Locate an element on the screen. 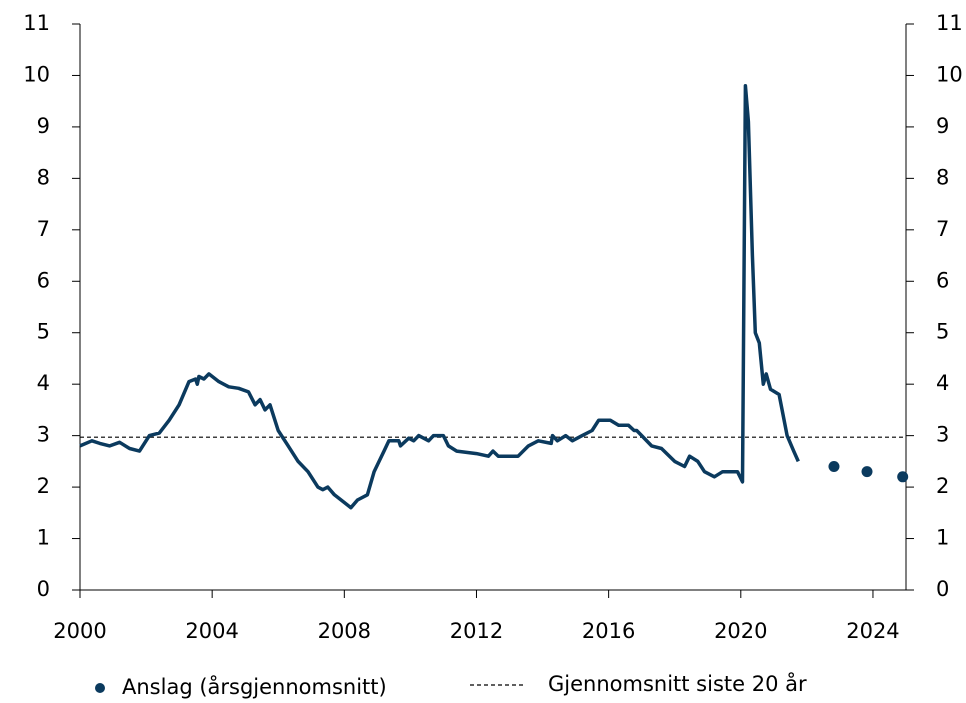 This screenshot has height=703, width=966. x-tick-label: 2004 is located at coordinates (211, 631).